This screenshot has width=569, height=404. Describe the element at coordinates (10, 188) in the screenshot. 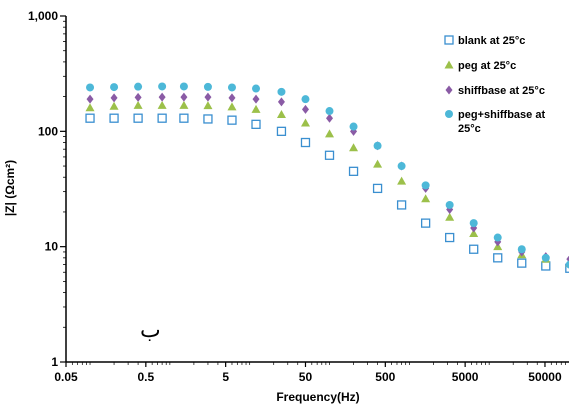

I see `y-axis-label: |Z| (Ωcm²)` at that location.